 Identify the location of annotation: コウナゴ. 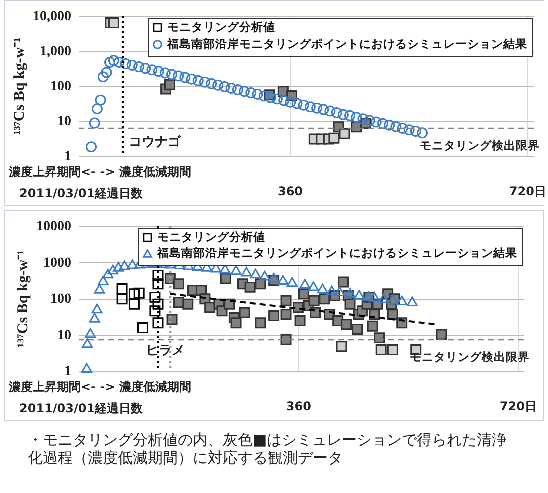
(155, 142).